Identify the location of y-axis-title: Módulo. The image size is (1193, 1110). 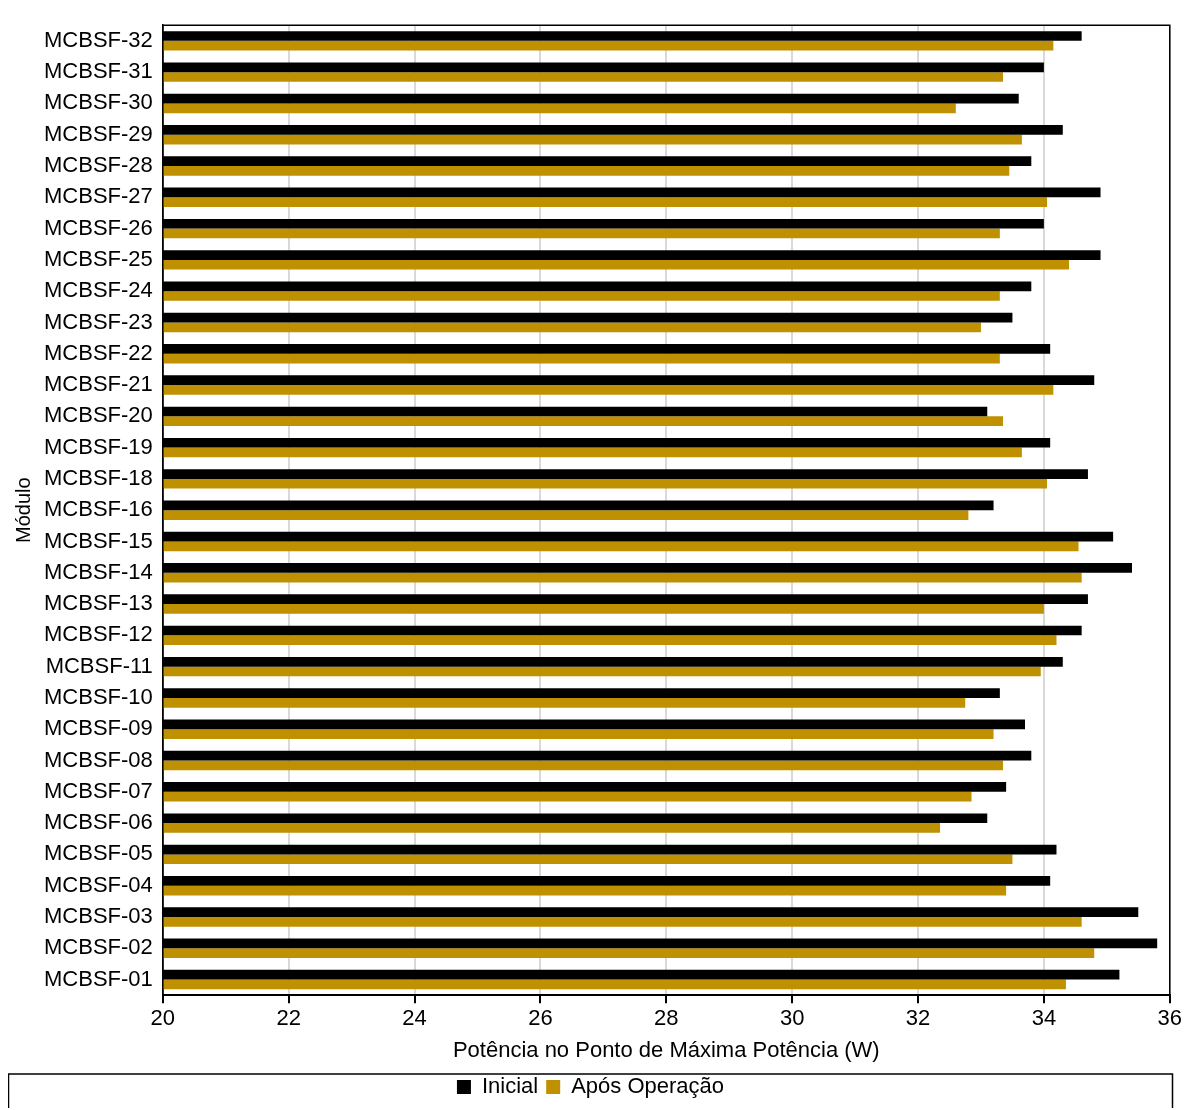
(22, 510).